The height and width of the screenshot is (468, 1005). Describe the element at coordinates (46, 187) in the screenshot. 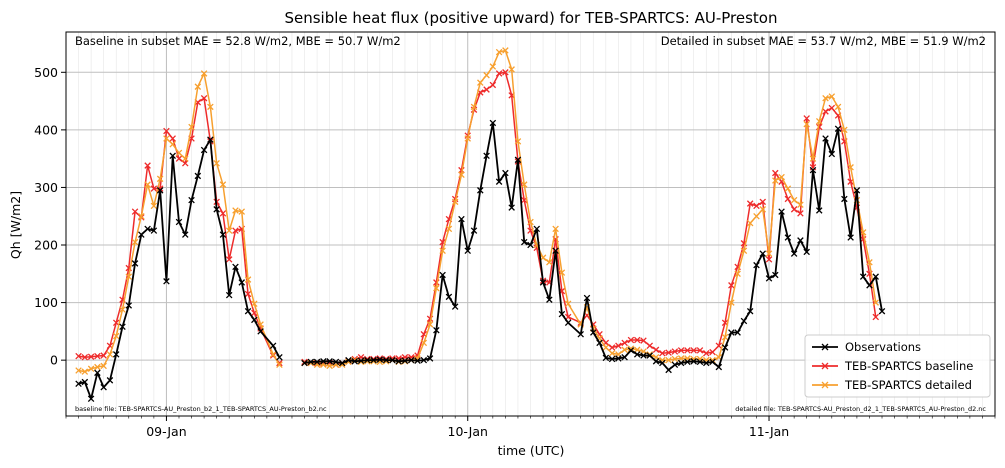

I see `y-tick-label: 300` at that location.